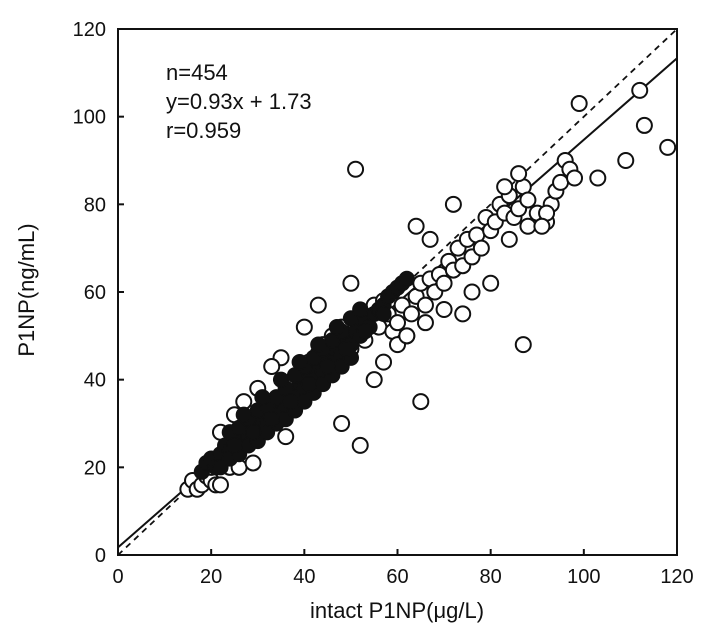  Describe the element at coordinates (583, 577) in the screenshot. I see `x-tick-label-5: 100` at that location.